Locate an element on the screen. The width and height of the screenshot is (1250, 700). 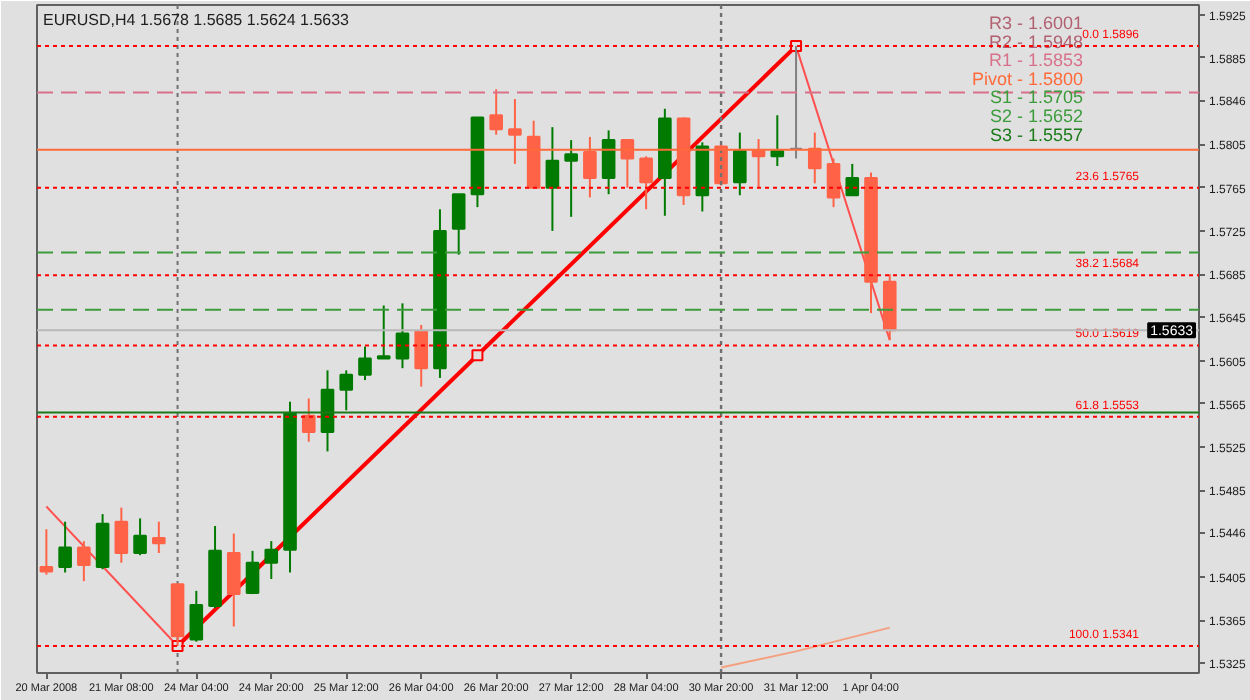
point is located at coordinates (477, 355).